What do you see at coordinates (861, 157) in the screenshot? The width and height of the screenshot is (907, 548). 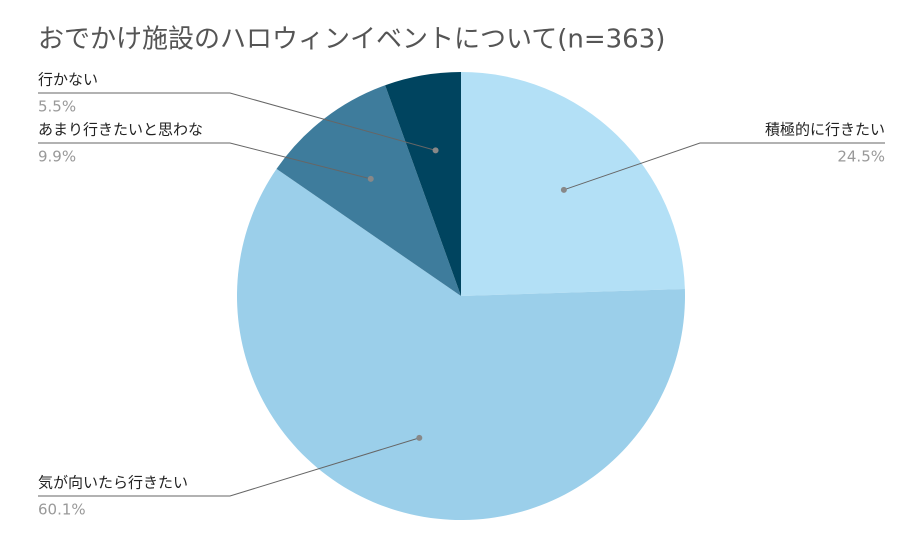 I see `slice-value-label: 24.5%` at bounding box center [861, 157].